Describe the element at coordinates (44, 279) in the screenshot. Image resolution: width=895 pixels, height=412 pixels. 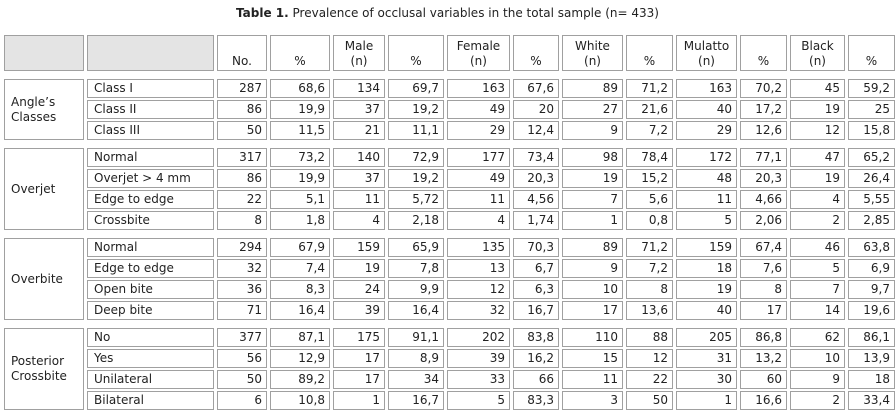
I see `group-label: Overbite` at that location.